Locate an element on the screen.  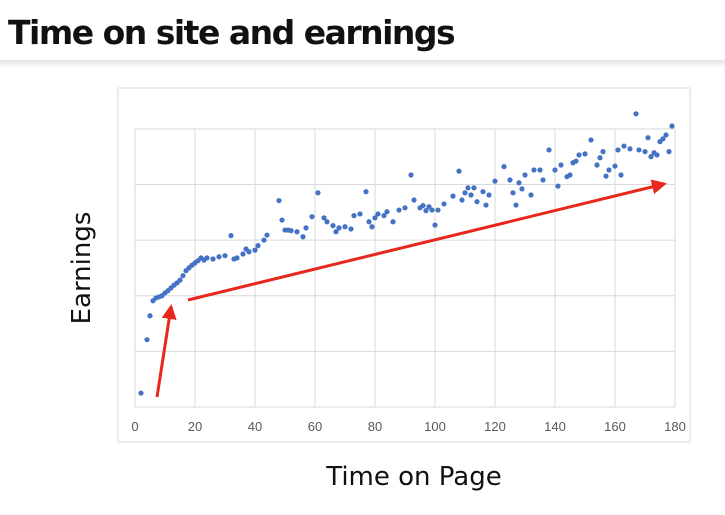
x-tick-label: 40 is located at coordinates (255, 426).